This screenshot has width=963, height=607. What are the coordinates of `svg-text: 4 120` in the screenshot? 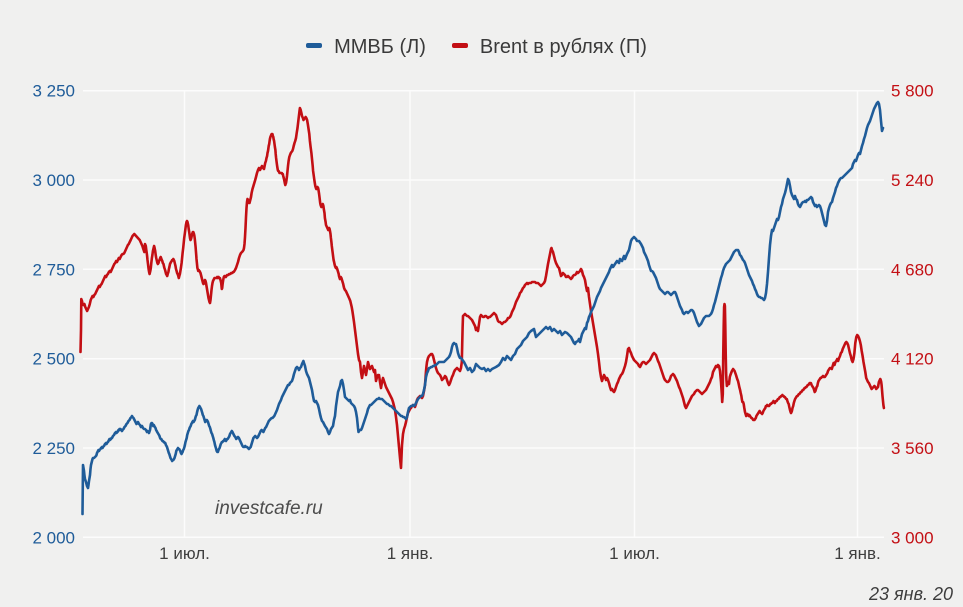 It's located at (912, 359).